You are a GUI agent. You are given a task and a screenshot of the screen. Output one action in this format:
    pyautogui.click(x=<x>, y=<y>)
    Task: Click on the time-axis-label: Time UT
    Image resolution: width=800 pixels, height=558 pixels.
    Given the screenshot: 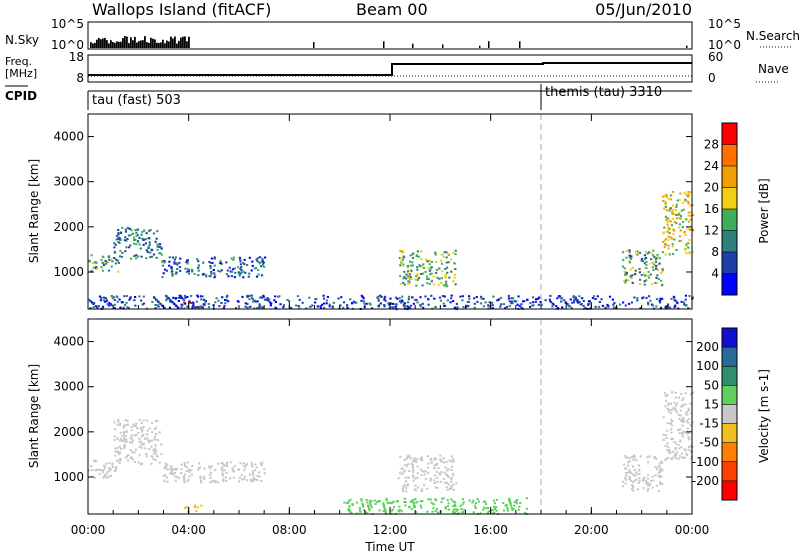 What is the action you would take?
    pyautogui.click(x=389, y=547)
    